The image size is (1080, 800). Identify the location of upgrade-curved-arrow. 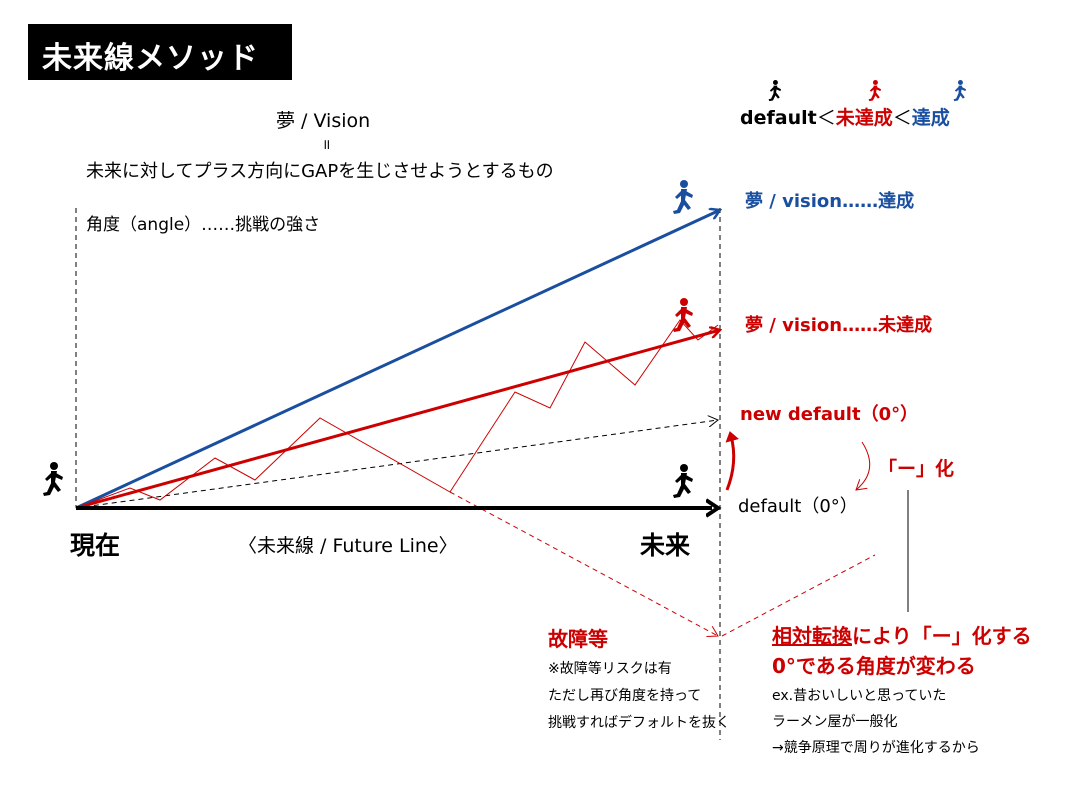
(732, 461).